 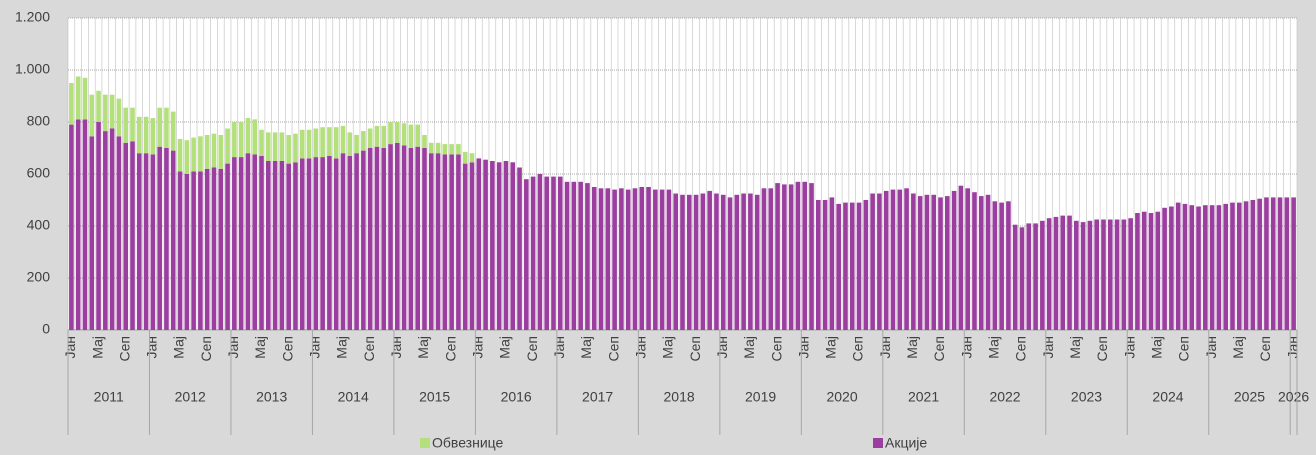 What do you see at coordinates (109, 397) in the screenshot?
I see `year-label: 2011` at bounding box center [109, 397].